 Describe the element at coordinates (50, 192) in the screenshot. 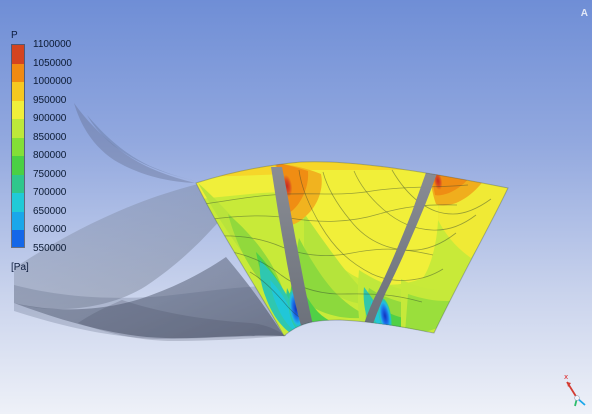

I see `legend-label: 700000` at that location.